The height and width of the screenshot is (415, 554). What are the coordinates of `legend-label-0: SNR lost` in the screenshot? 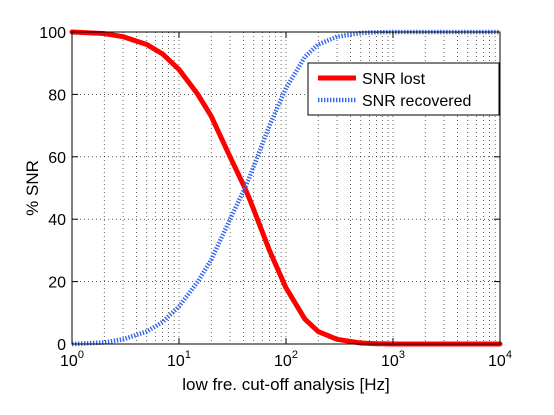 It's located at (394, 79).